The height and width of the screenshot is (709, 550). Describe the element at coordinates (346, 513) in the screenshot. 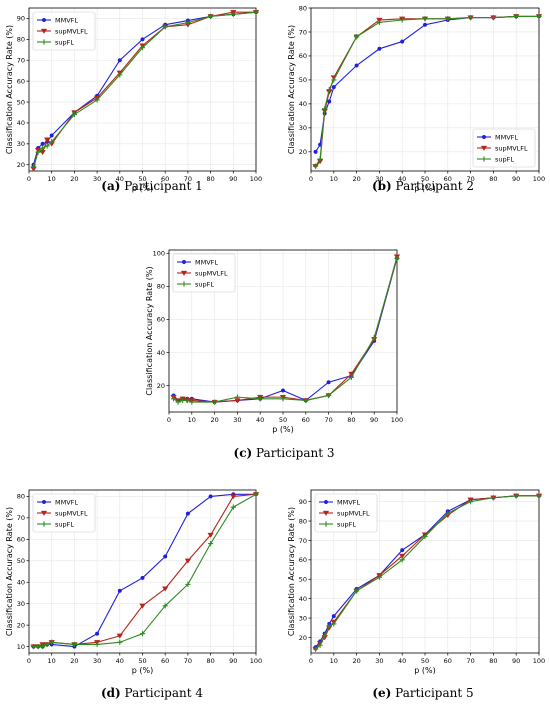

I see `legend: MMVFL supMVLFL supFL` at that location.